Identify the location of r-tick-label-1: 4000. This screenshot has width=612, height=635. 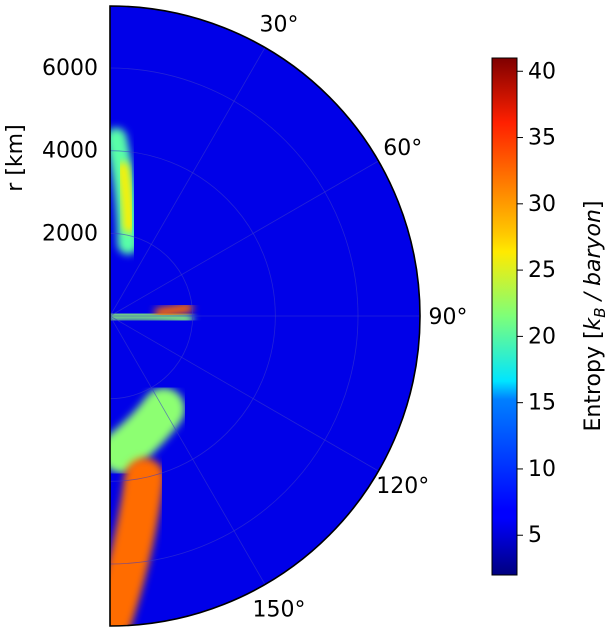
(70, 151).